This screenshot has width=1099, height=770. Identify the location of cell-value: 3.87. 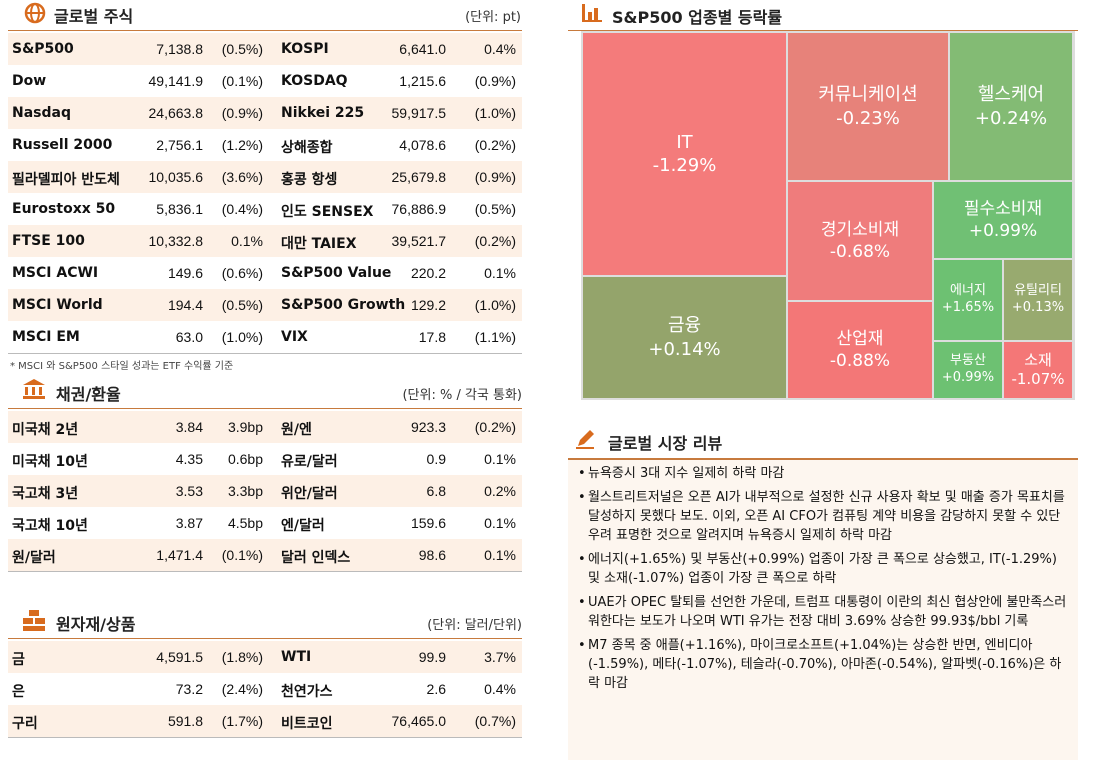
(189, 523).